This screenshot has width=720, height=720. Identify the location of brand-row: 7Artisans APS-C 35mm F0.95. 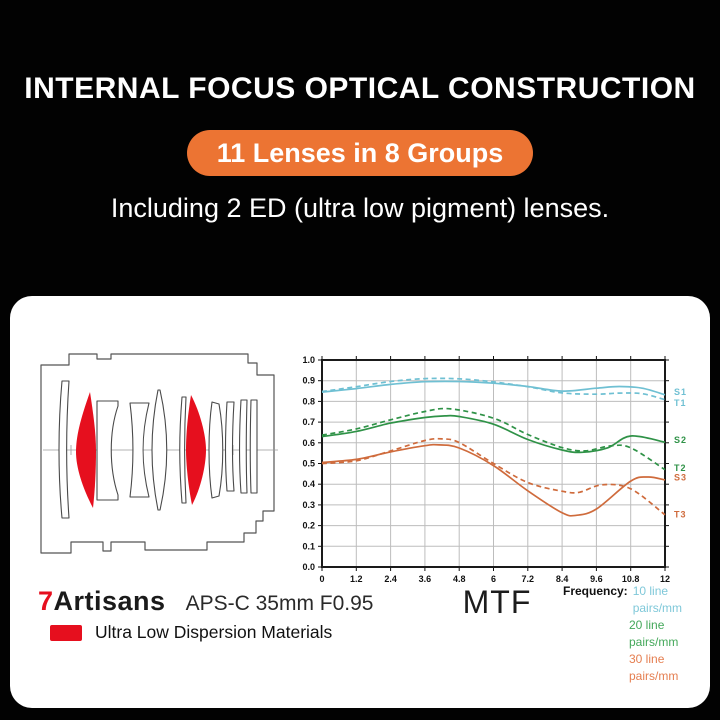
(205, 601).